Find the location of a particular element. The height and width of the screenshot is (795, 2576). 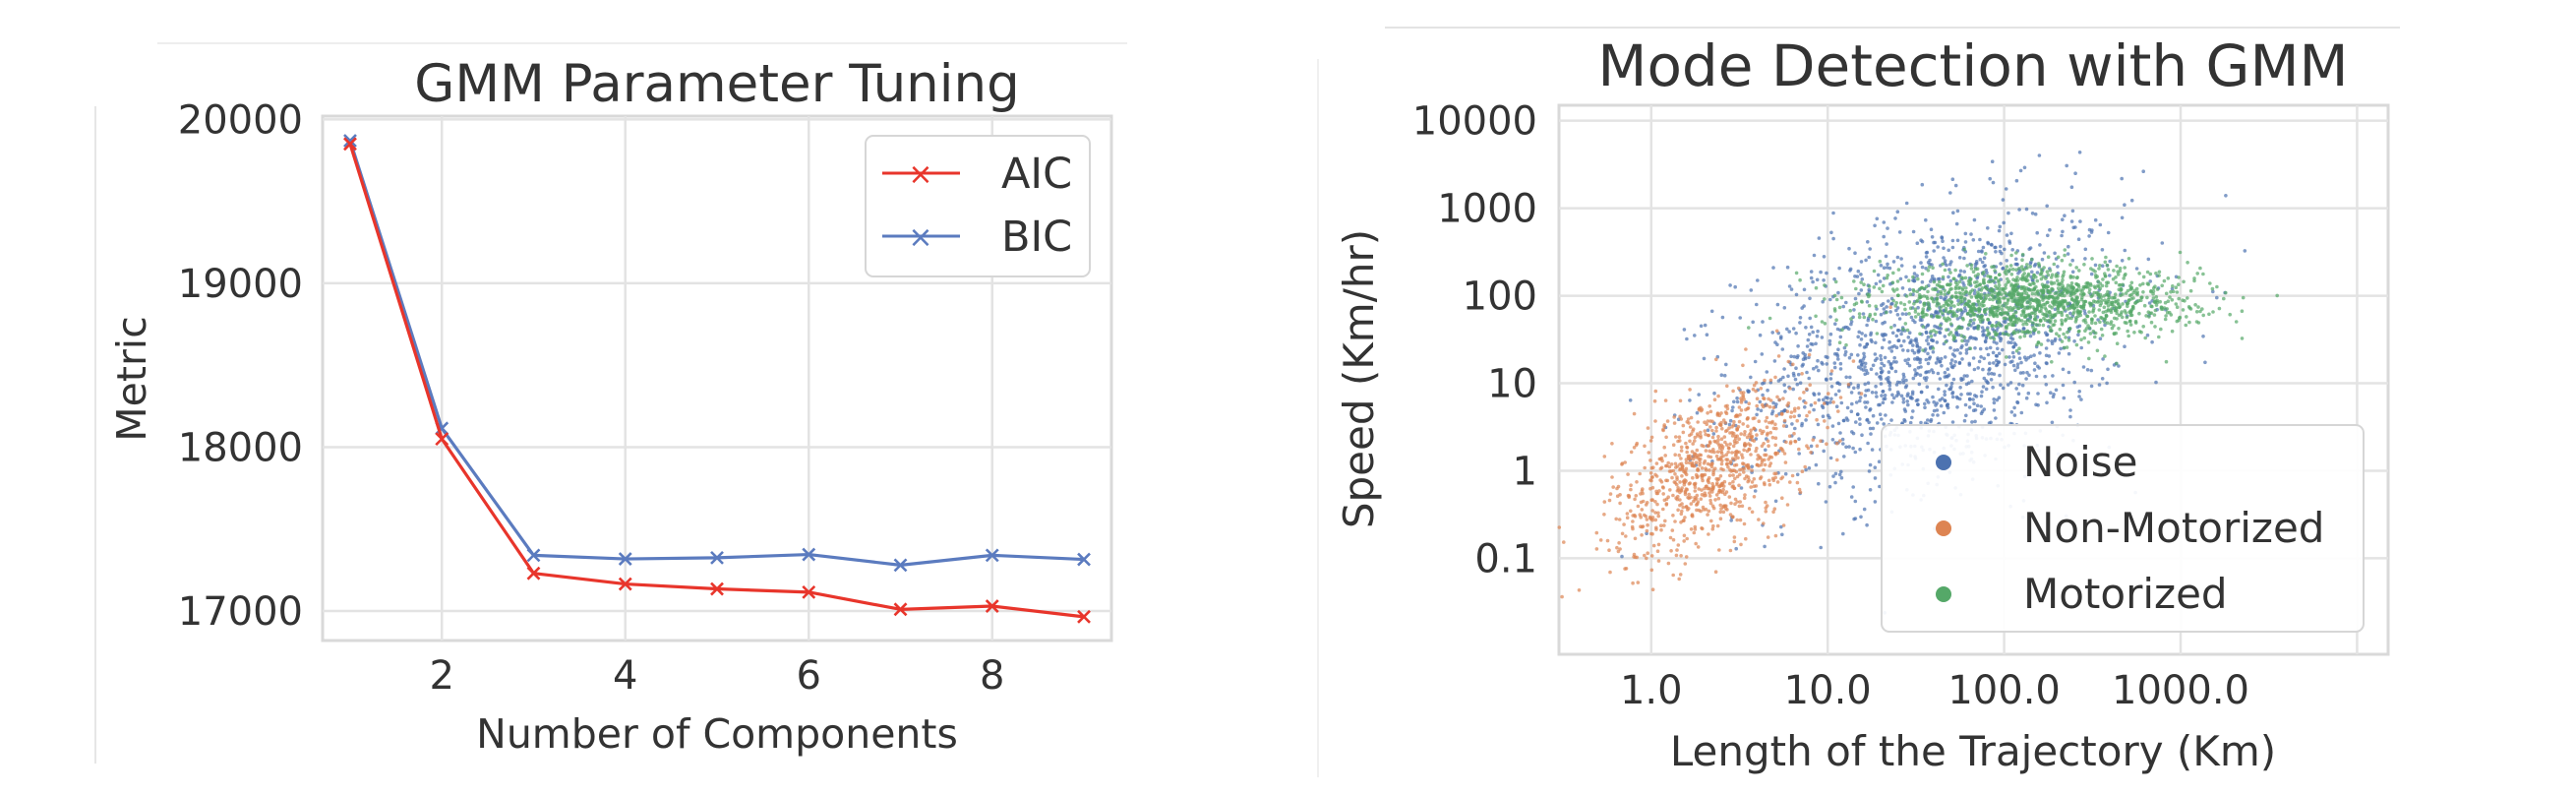

legend: Noise Non-Motorized Motorized is located at coordinates (2123, 528).